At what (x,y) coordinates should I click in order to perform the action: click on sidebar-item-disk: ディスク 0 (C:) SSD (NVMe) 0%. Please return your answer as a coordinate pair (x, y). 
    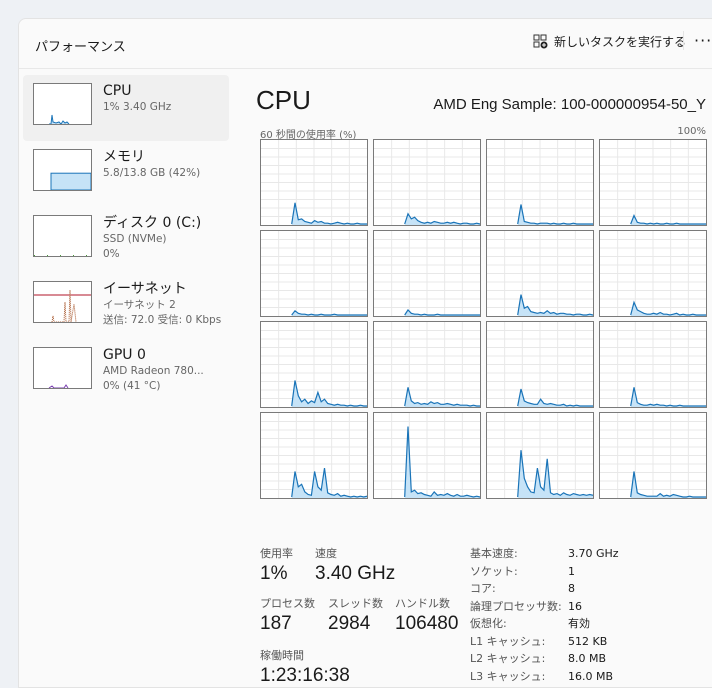
    Looking at the image, I should click on (126, 240).